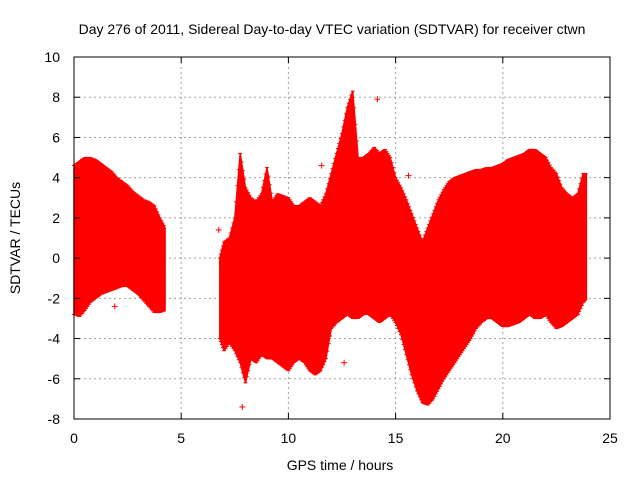 This screenshot has height=480, width=640. What do you see at coordinates (503, 438) in the screenshot?
I see `x-tick-label: 20` at bounding box center [503, 438].